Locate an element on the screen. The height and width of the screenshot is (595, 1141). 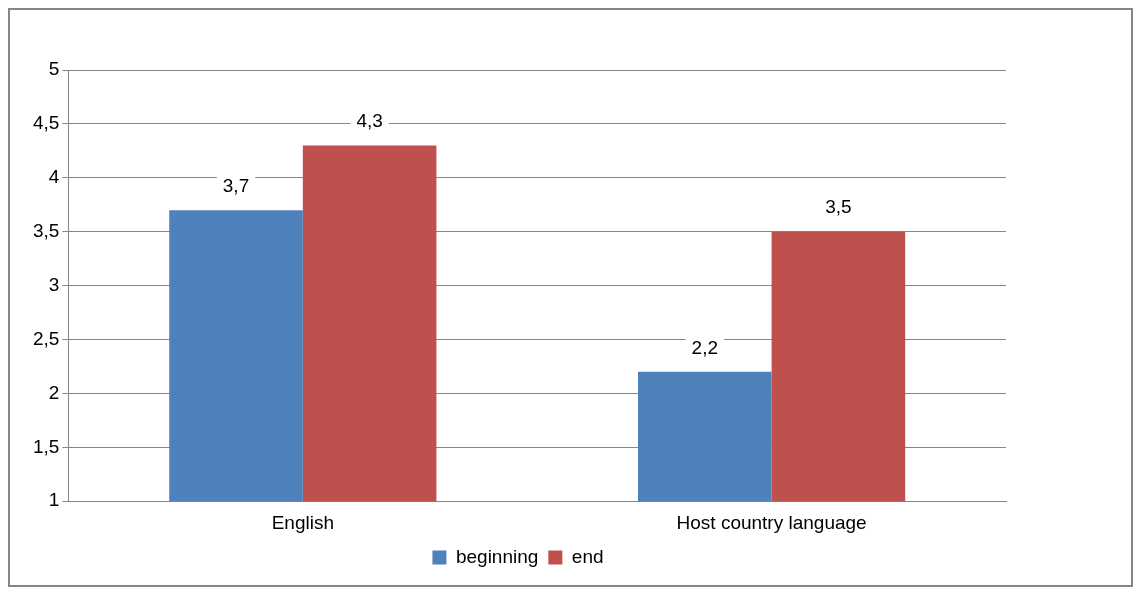
y-tick-label: 1 is located at coordinates (54, 500).